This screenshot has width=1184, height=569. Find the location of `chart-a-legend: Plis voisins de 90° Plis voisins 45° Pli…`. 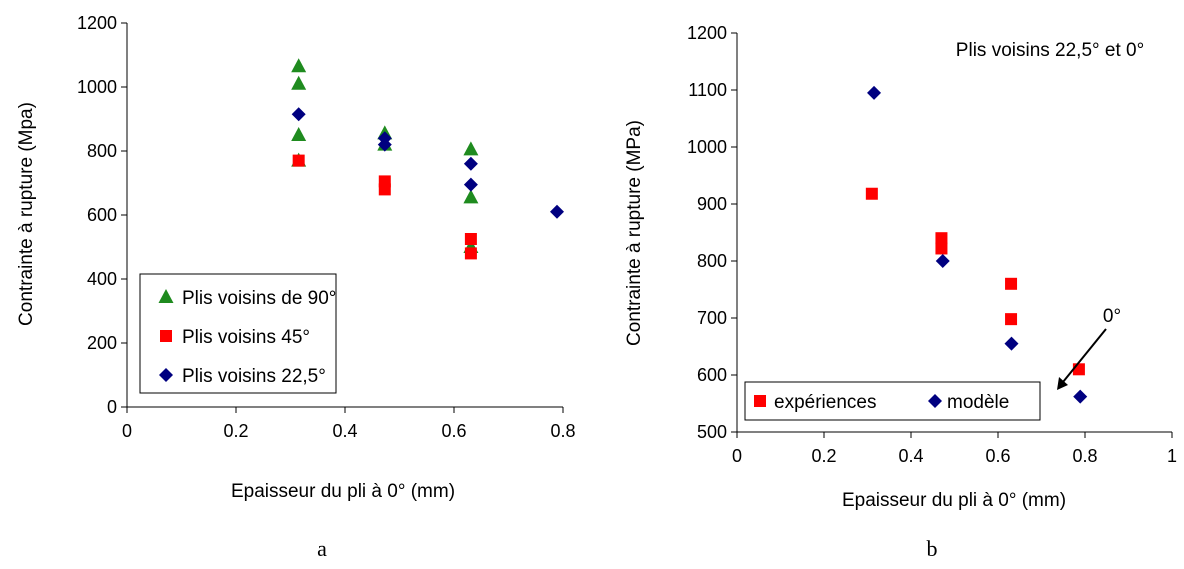

chart-a-legend: Plis voisins de 90° Plis voisins 45° Pli… is located at coordinates (238, 333).